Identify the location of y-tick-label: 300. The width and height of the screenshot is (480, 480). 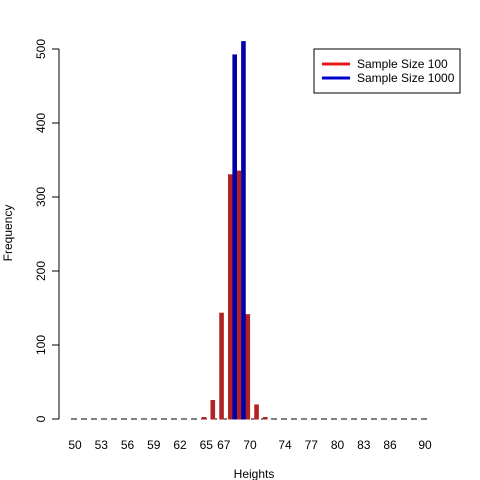
(41, 197).